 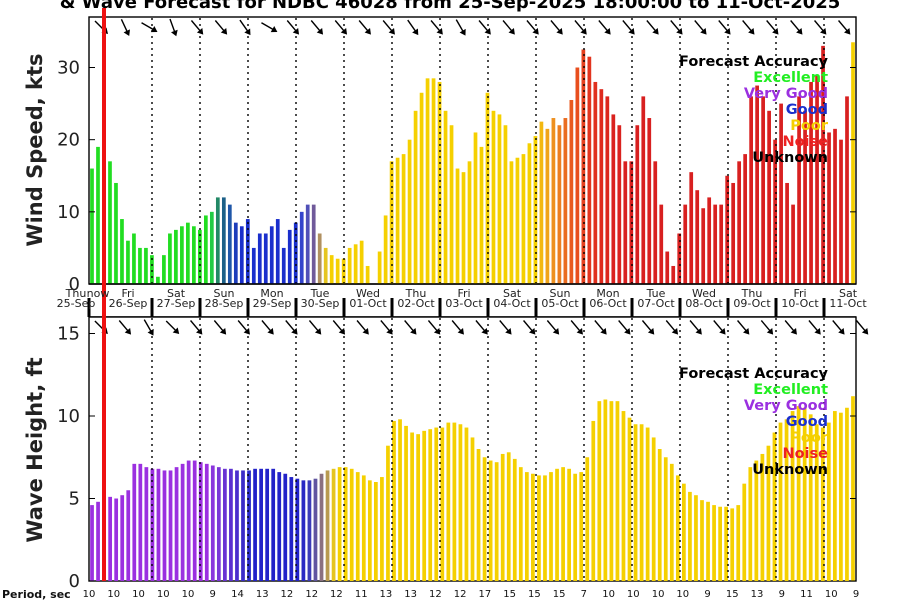 What do you see at coordinates (682, 594) in the screenshot?
I see `period-value: 10` at bounding box center [682, 594].